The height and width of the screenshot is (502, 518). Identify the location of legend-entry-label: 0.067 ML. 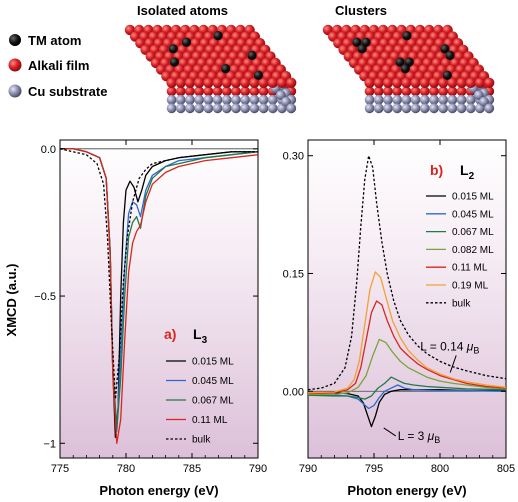
(473, 232).